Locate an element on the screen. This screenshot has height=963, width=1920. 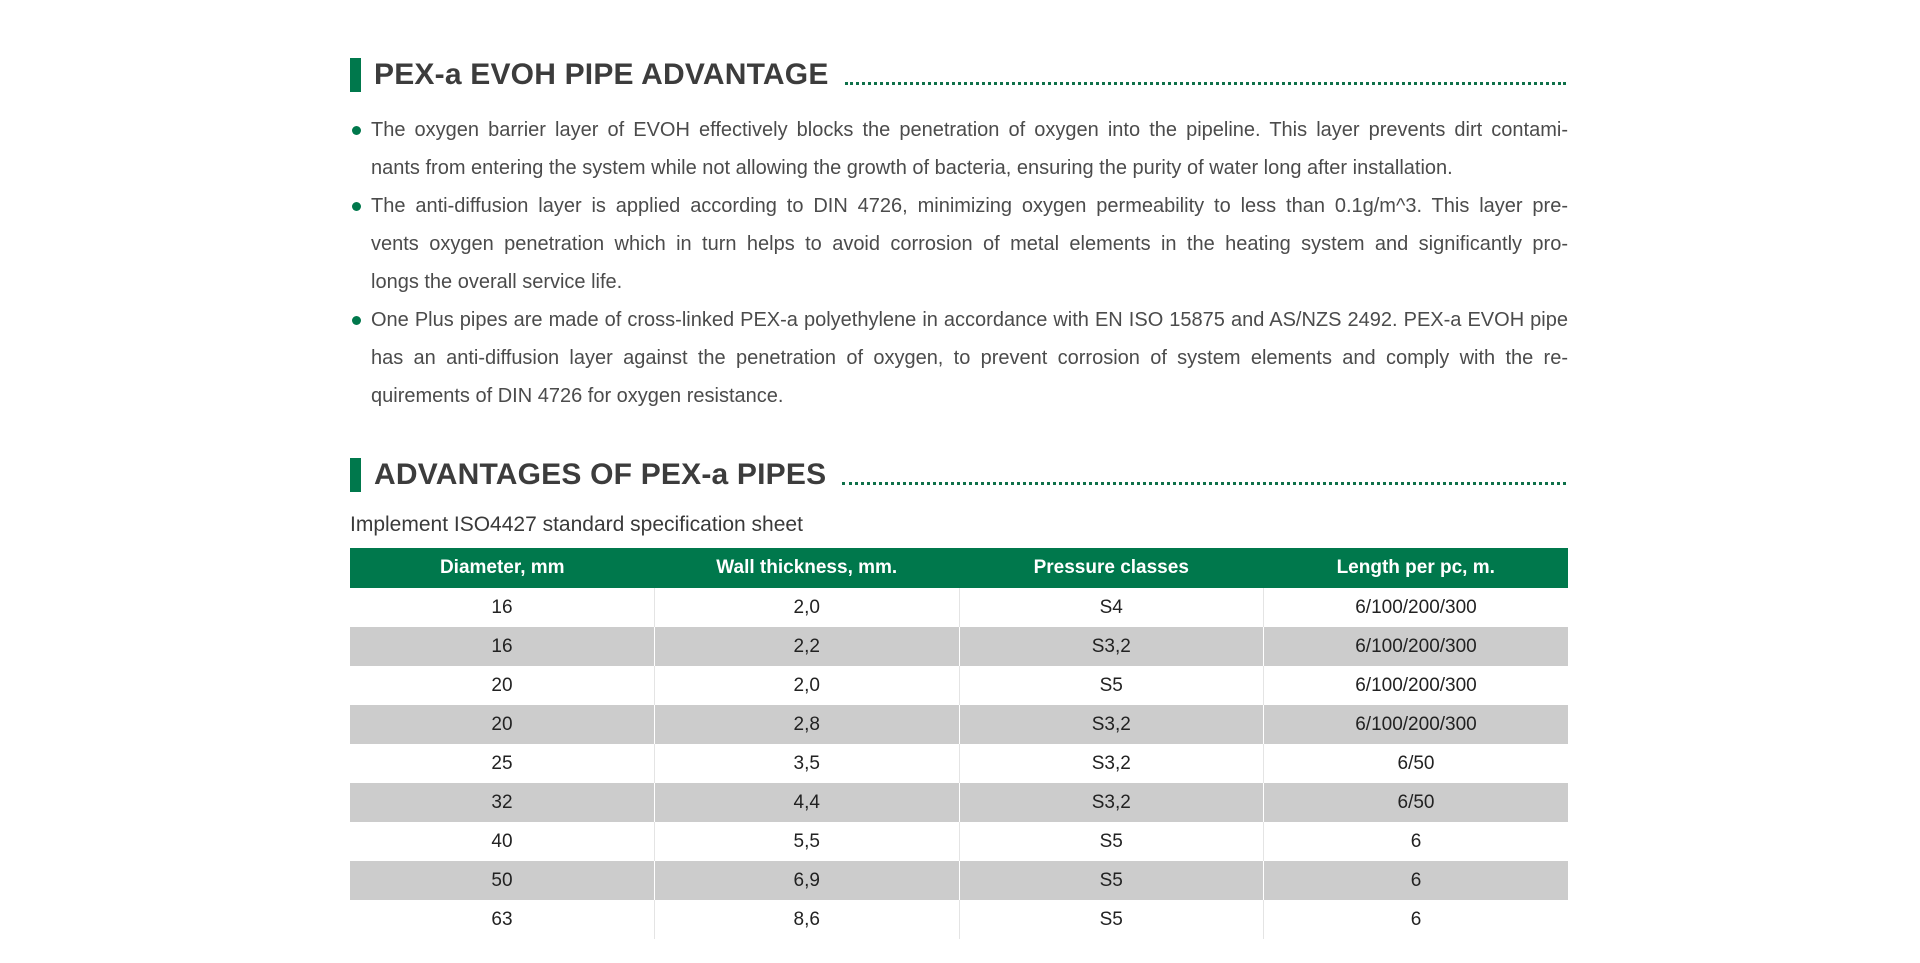
table-row: 40 5,5 S5 6 is located at coordinates (959, 841).